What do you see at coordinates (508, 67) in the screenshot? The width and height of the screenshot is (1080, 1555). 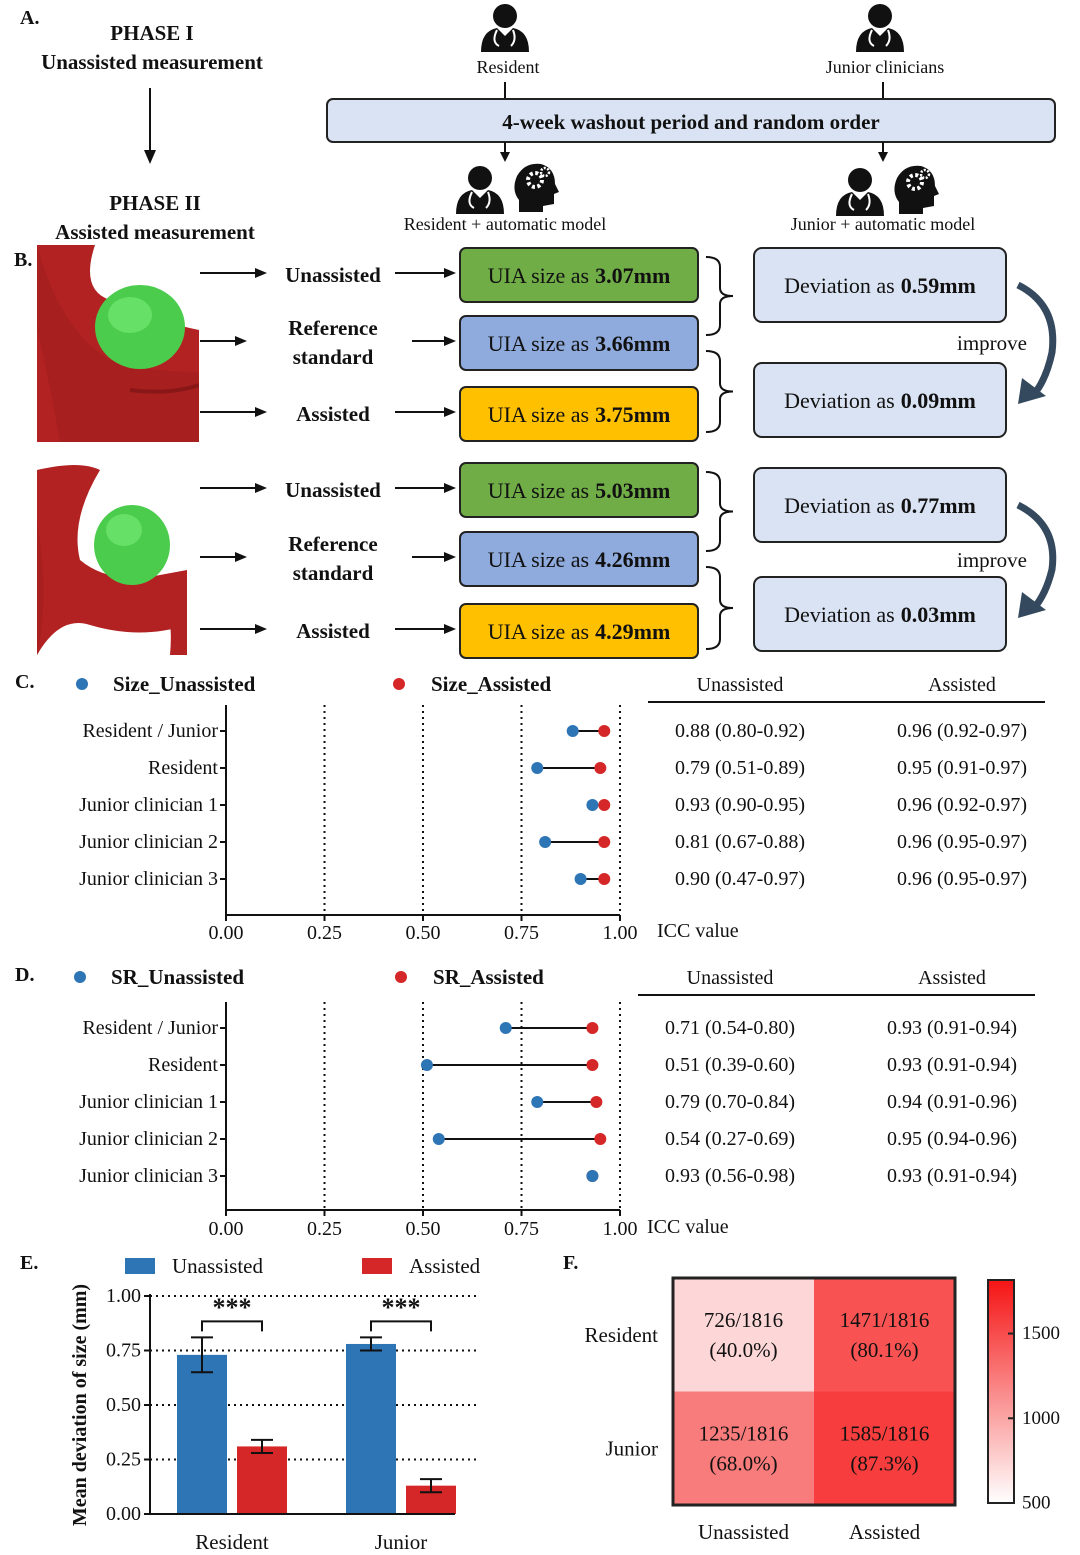 I see `role-label: Resident` at bounding box center [508, 67].